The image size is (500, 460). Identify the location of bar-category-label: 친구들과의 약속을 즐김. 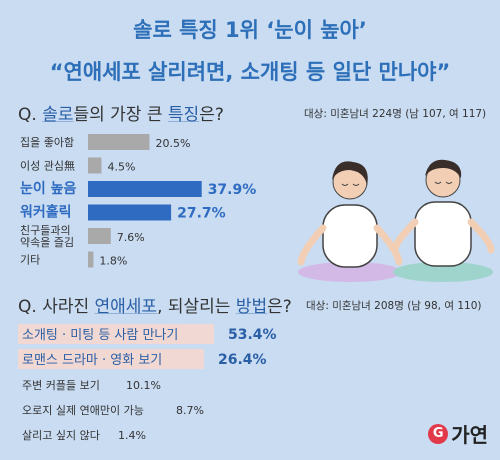
(47, 236).